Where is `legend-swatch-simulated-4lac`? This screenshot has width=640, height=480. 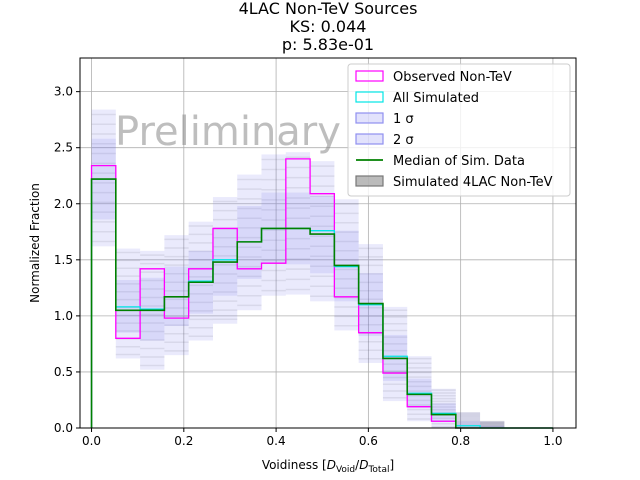 legend-swatch-simulated-4lac is located at coordinates (369, 181).